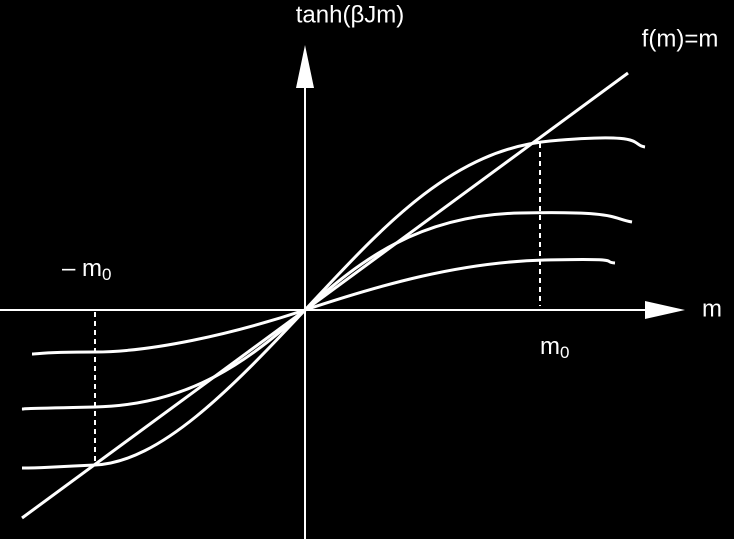 The height and width of the screenshot is (539, 734). What do you see at coordinates (564, 352) in the screenshot?
I see `m0-subscript: 0` at bounding box center [564, 352].